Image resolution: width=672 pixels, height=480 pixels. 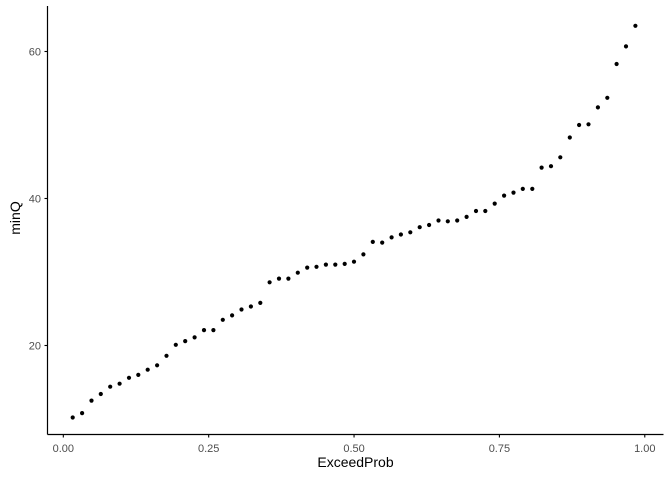 What do you see at coordinates (63, 449) in the screenshot?
I see `x-tick-label: 0.00` at bounding box center [63, 449].